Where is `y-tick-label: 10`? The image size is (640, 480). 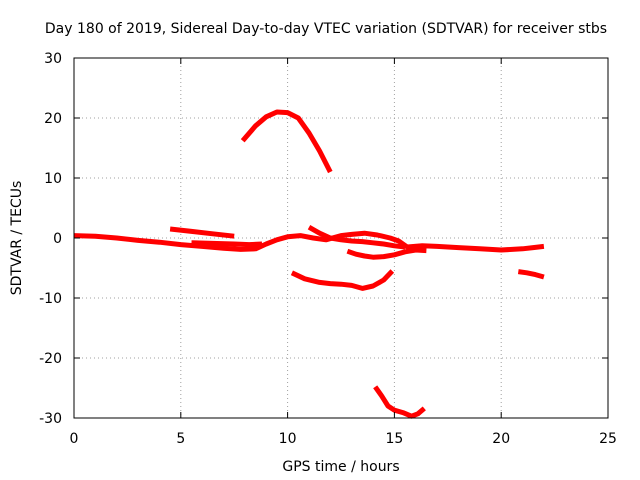 y-tick-label: 10 is located at coordinates (53, 179).